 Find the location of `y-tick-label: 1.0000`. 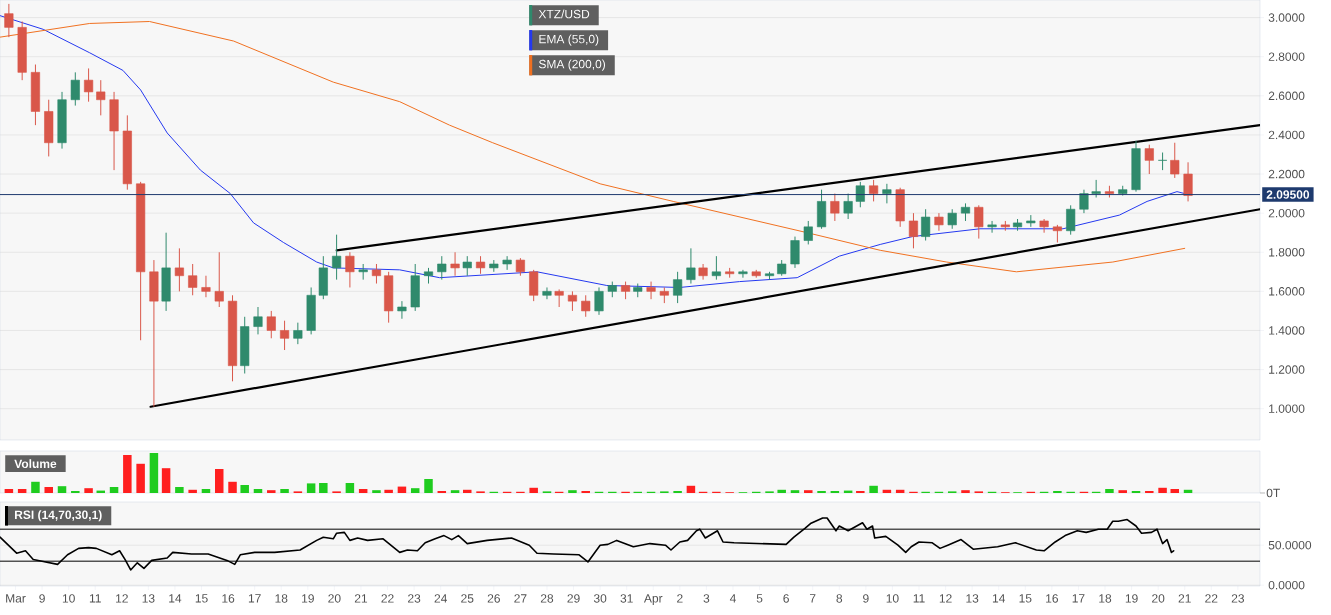

y-tick-label: 1.0000 is located at coordinates (1287, 408).